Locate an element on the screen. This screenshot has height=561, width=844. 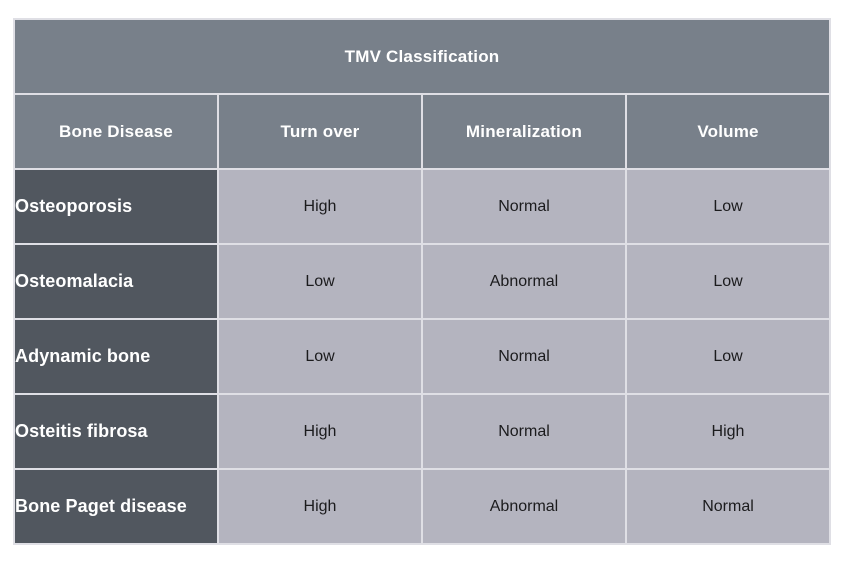
row-label-osteitis-fibrosa: Osteitis fibrosa is located at coordinates (116, 431).